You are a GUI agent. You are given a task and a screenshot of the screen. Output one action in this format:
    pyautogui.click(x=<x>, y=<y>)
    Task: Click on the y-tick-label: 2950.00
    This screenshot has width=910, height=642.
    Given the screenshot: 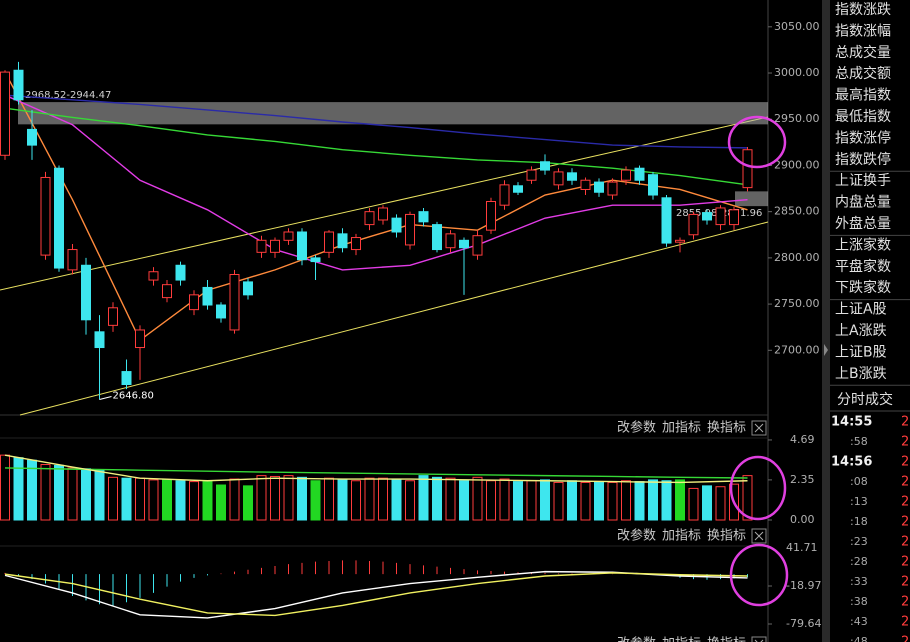 What is the action you would take?
    pyautogui.click(x=797, y=118)
    